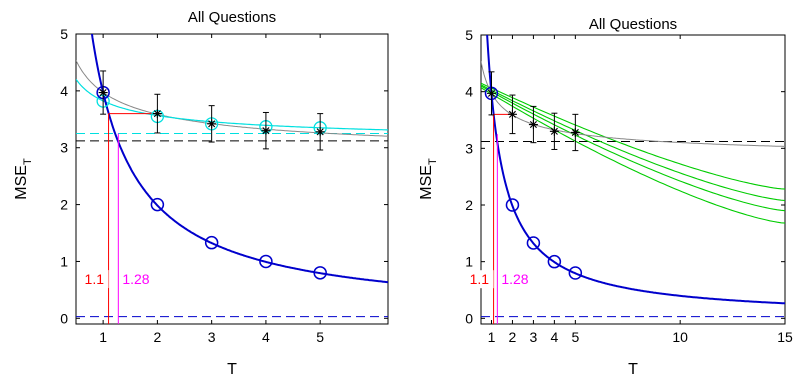 The image size is (797, 378). What do you see at coordinates (212, 337) in the screenshot?
I see `left-x-tick-label: 3` at bounding box center [212, 337].